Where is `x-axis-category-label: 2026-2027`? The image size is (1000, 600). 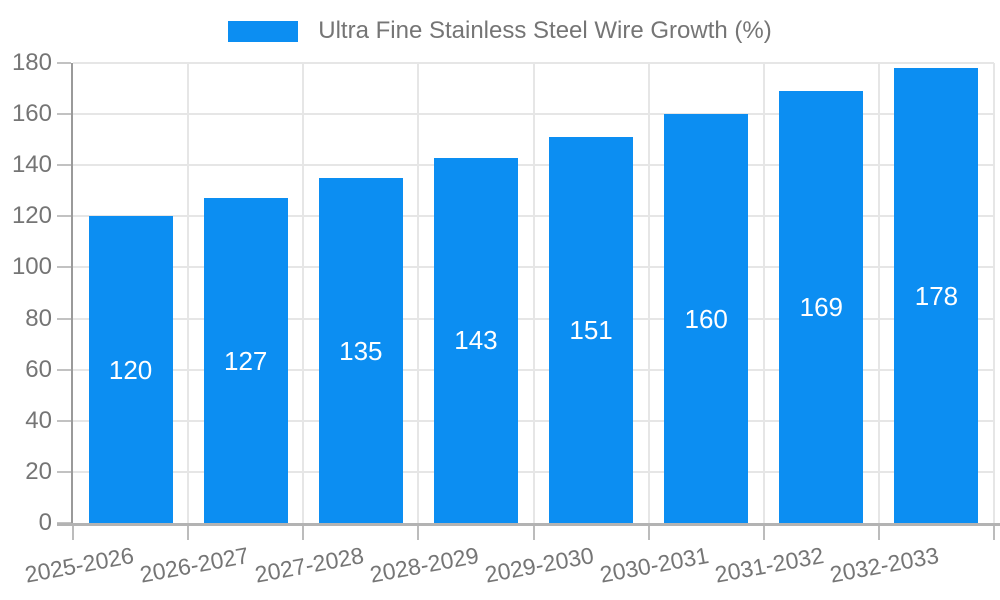 x-axis-category-label: 2026-2027 is located at coordinates (194, 565).